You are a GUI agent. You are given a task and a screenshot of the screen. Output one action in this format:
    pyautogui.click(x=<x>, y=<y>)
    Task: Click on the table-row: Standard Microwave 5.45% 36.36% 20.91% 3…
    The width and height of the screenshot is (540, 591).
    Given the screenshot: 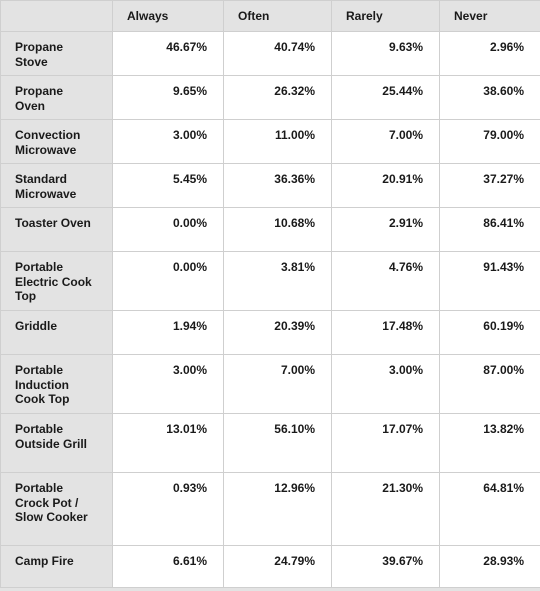 What is the action you would take?
    pyautogui.click(x=270, y=185)
    